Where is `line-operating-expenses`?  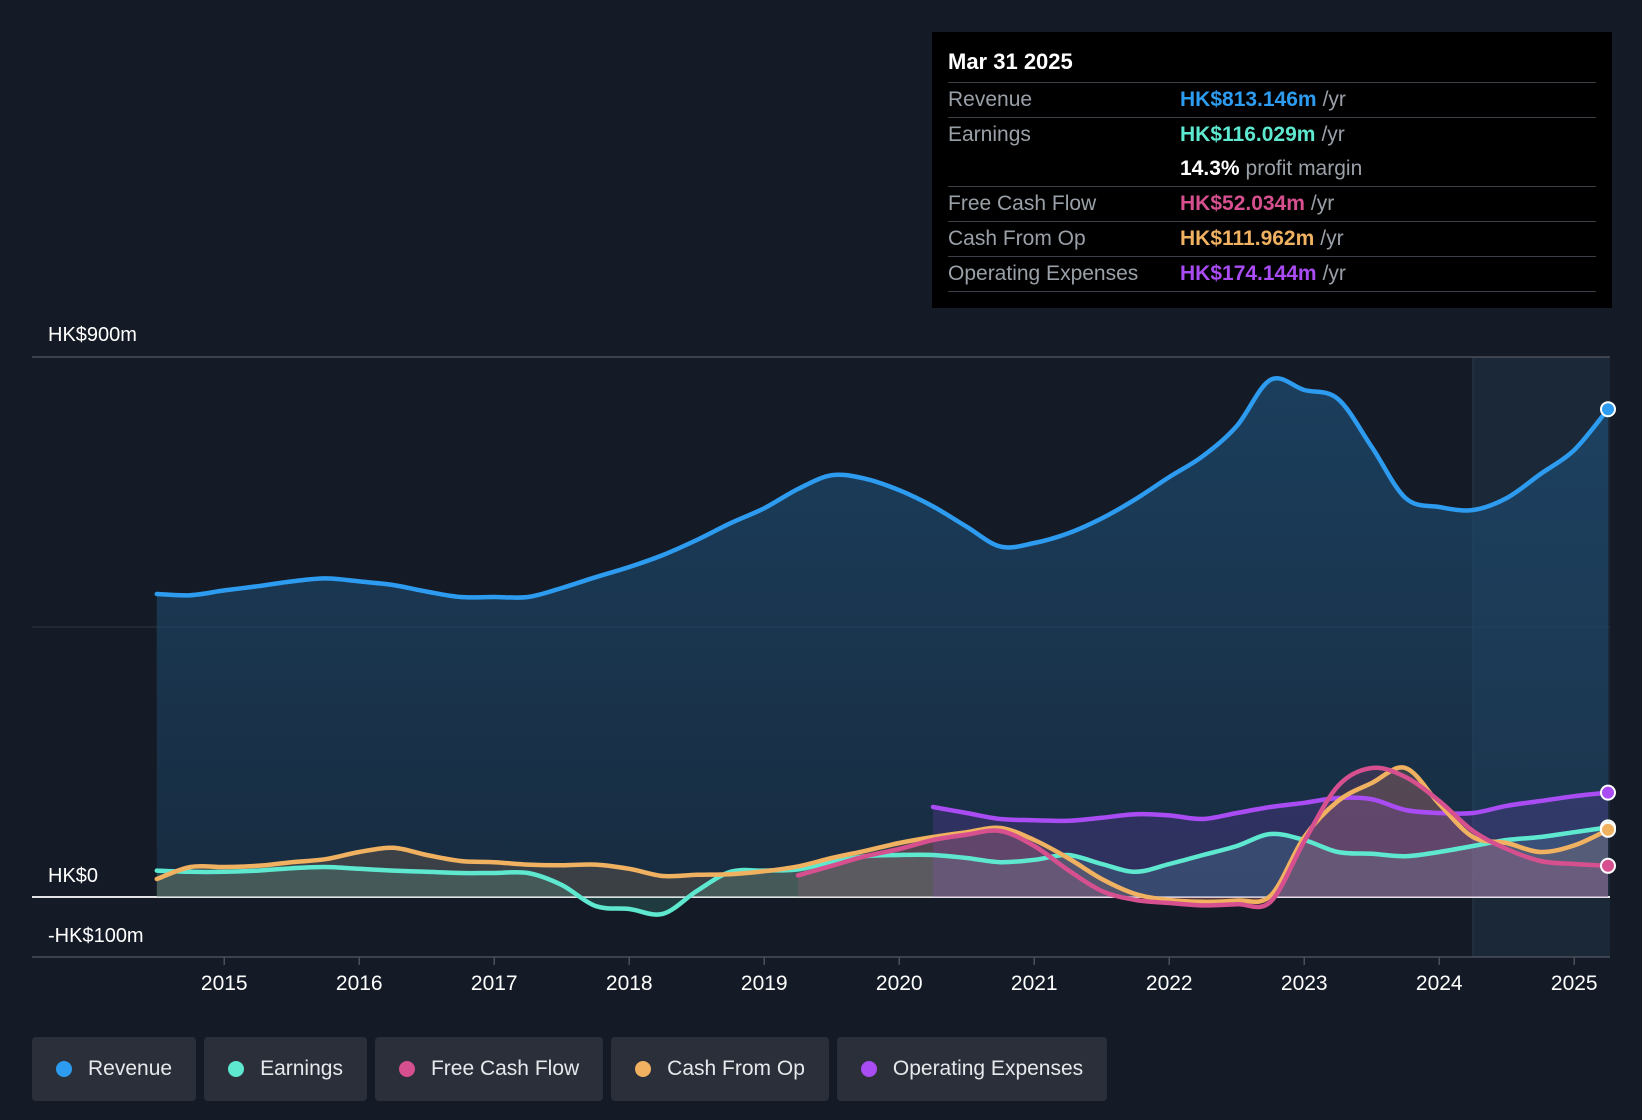
line-operating-expenses is located at coordinates (1270, 807).